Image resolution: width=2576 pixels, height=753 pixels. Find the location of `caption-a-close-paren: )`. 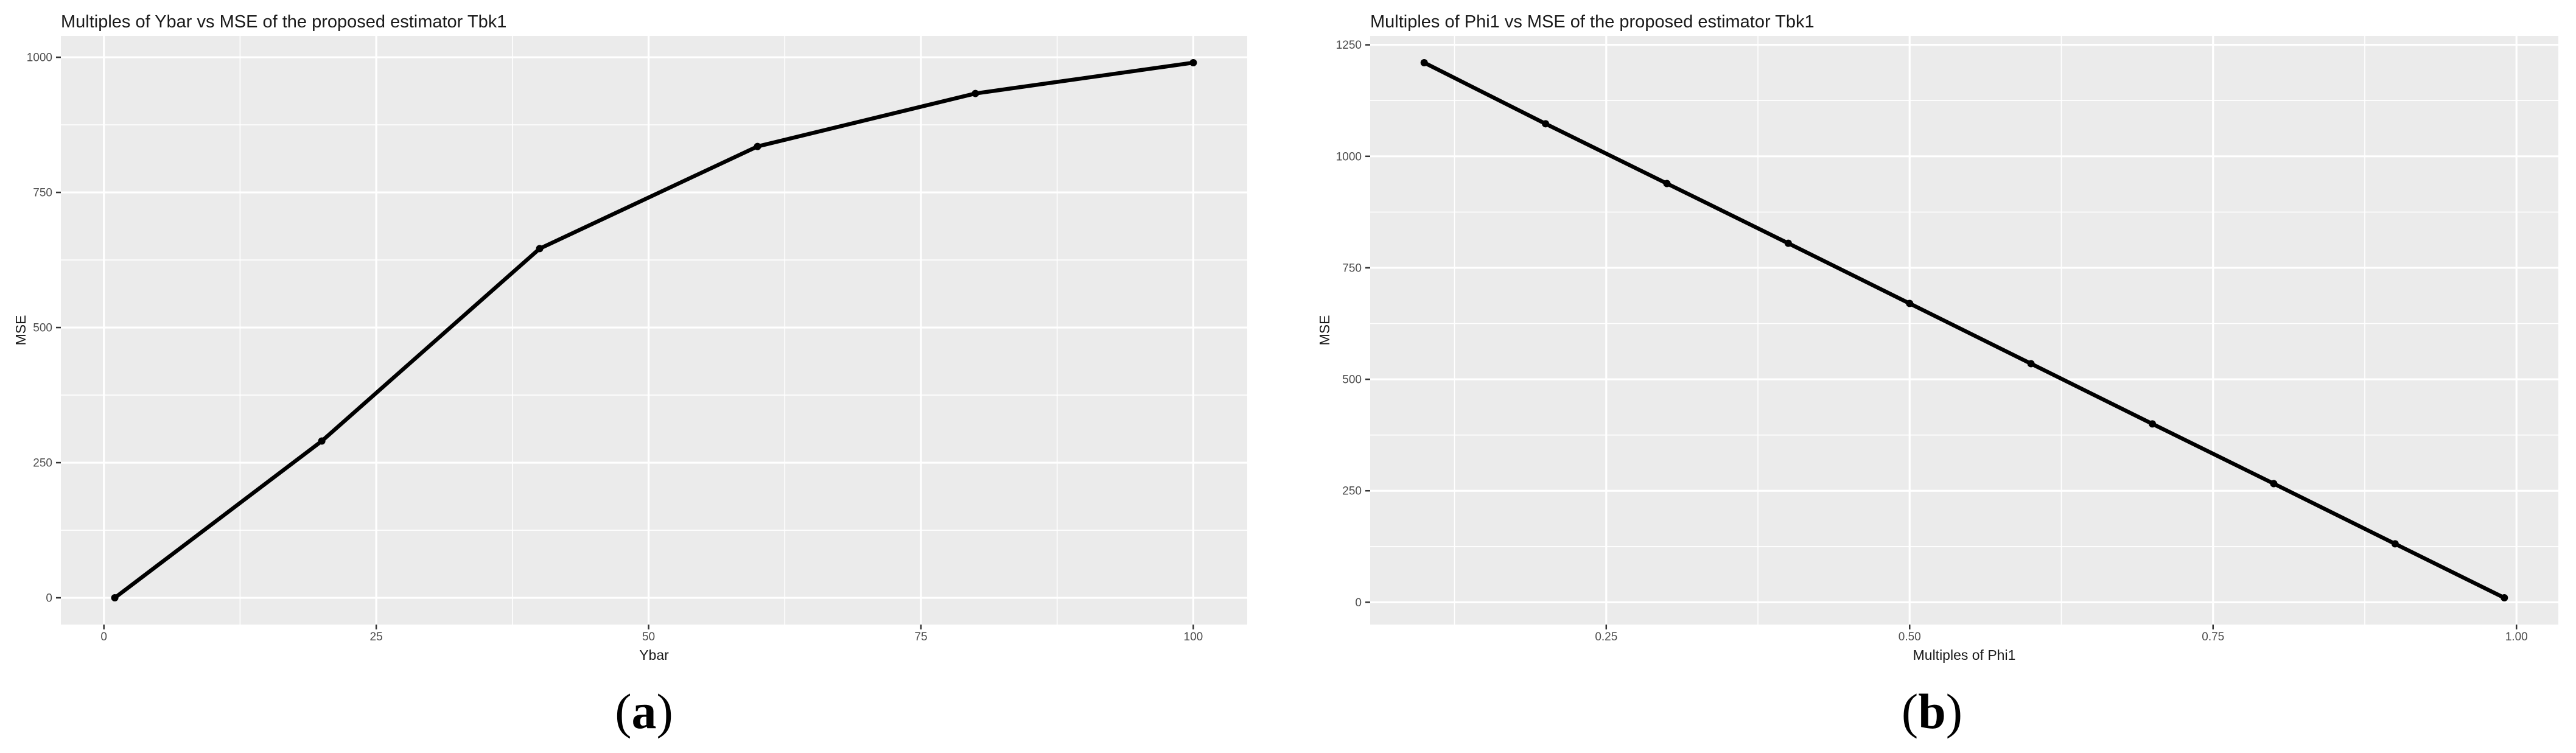

caption-a-close-paren: ) is located at coordinates (664, 711).